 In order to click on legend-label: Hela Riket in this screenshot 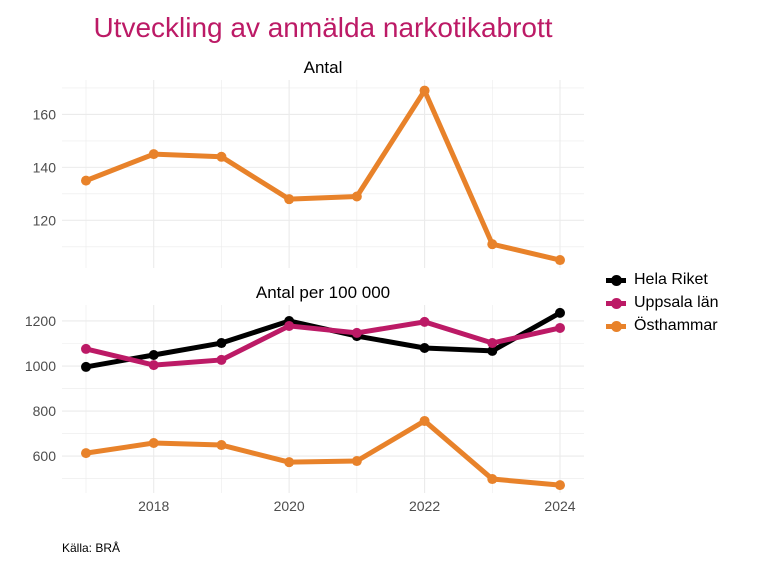, I will do `click(671, 279)`.